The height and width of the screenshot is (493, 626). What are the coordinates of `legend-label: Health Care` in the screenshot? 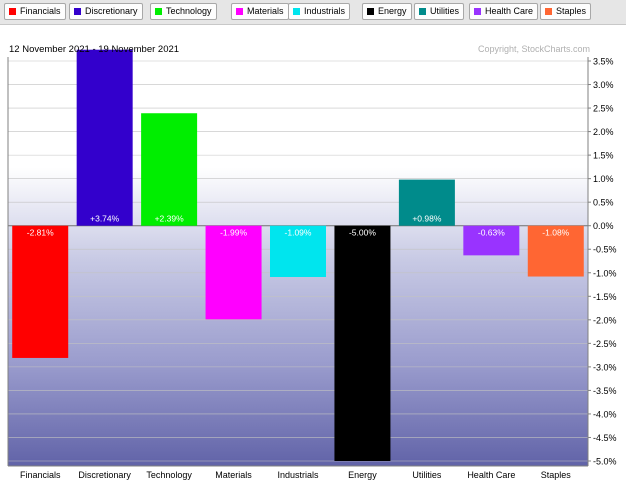 It's located at (509, 11).